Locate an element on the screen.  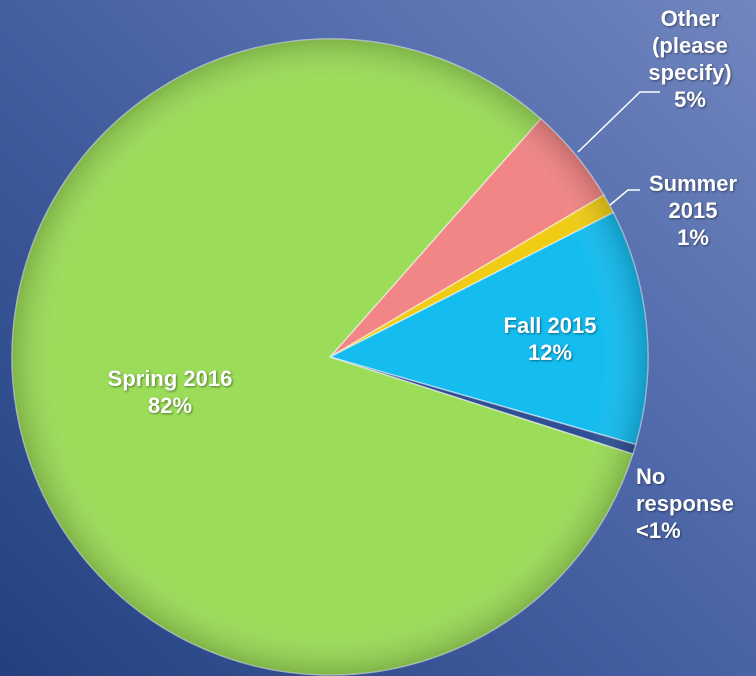
slice-label: Fall 2015 12% is located at coordinates (550, 339).